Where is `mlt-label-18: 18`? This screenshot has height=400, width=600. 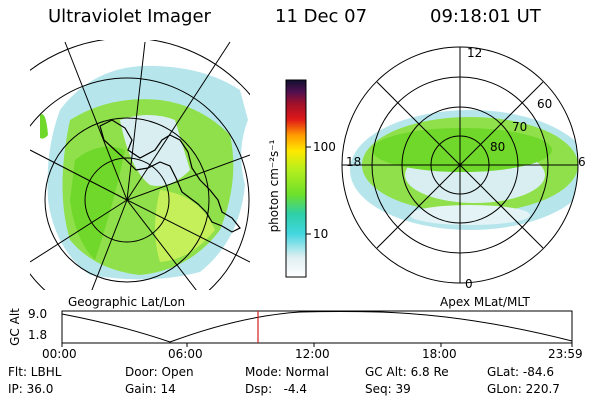 mlt-label-18: 18 is located at coordinates (354, 162).